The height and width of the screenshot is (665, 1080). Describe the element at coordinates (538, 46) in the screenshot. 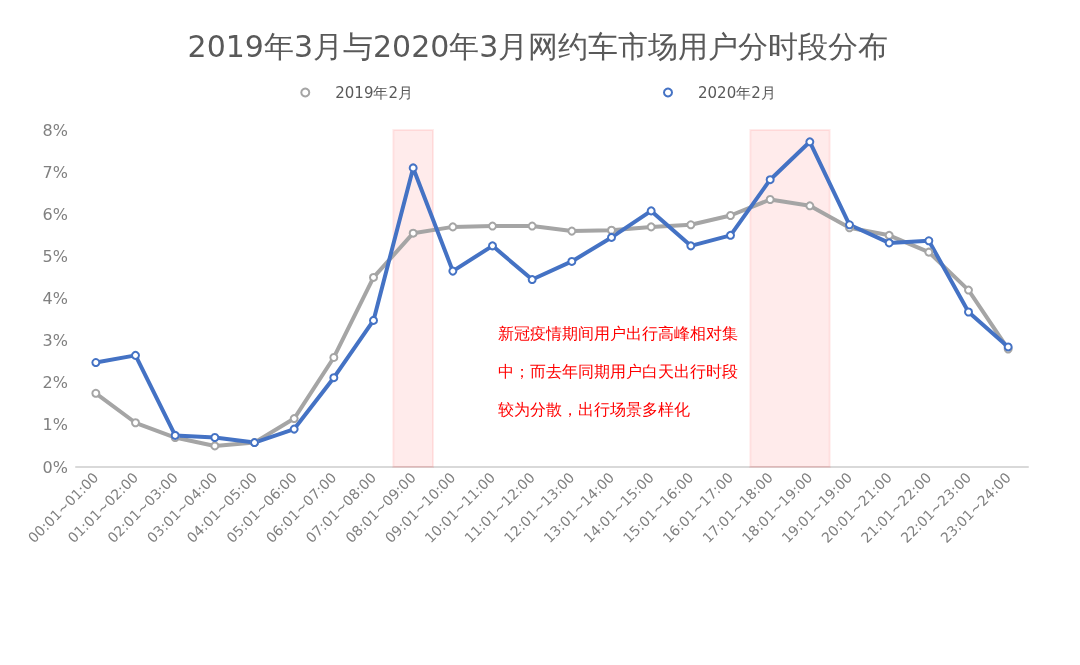

I see `chart-title: 2019年3月与2020年3月网约车市场用户分时段分布` at that location.